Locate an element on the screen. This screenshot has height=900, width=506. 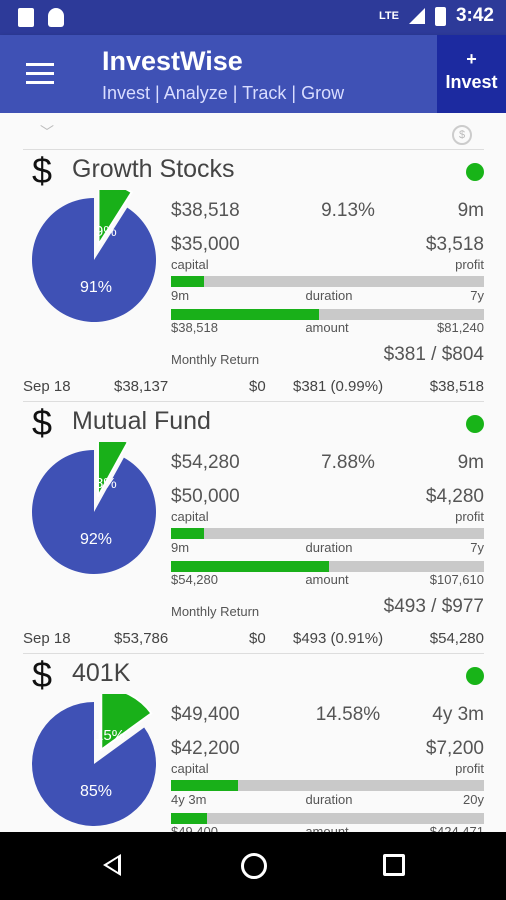
summary-return: $493 (0.91%) is located at coordinates (338, 638).